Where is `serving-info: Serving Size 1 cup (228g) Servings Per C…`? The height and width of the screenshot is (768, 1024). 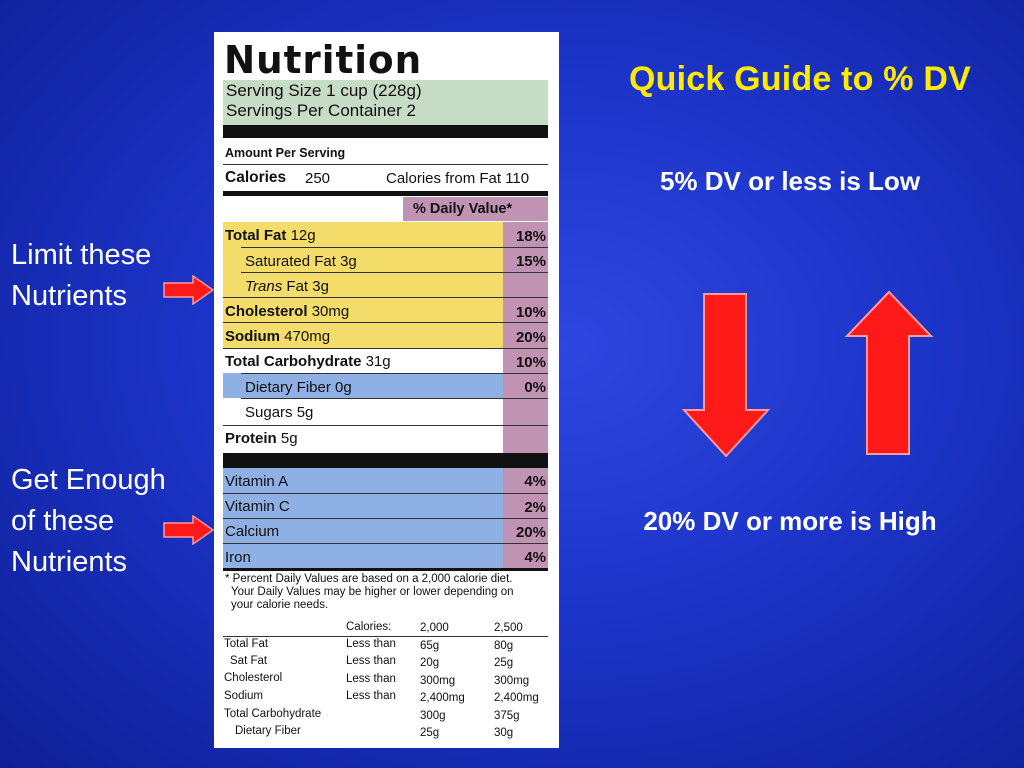
serving-info: Serving Size 1 cup (228g) Servings Per C… is located at coordinates (385, 102).